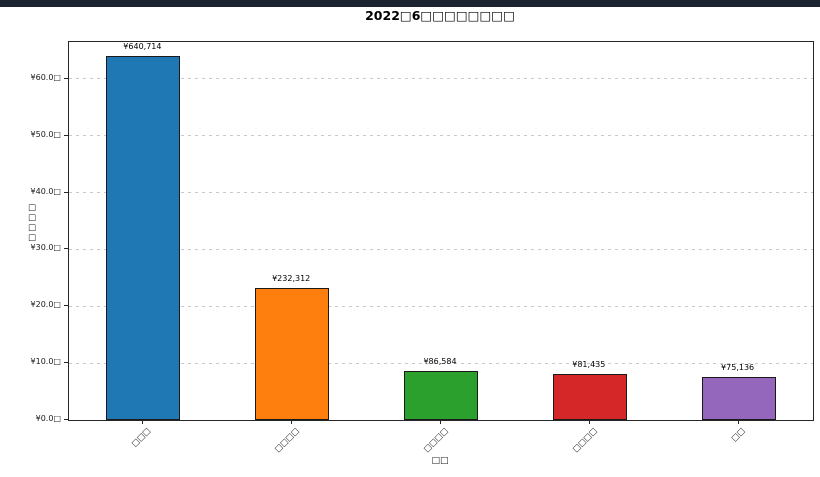  What do you see at coordinates (45, 248) in the screenshot?
I see `y-tick-label: ¥30.0□` at bounding box center [45, 248].